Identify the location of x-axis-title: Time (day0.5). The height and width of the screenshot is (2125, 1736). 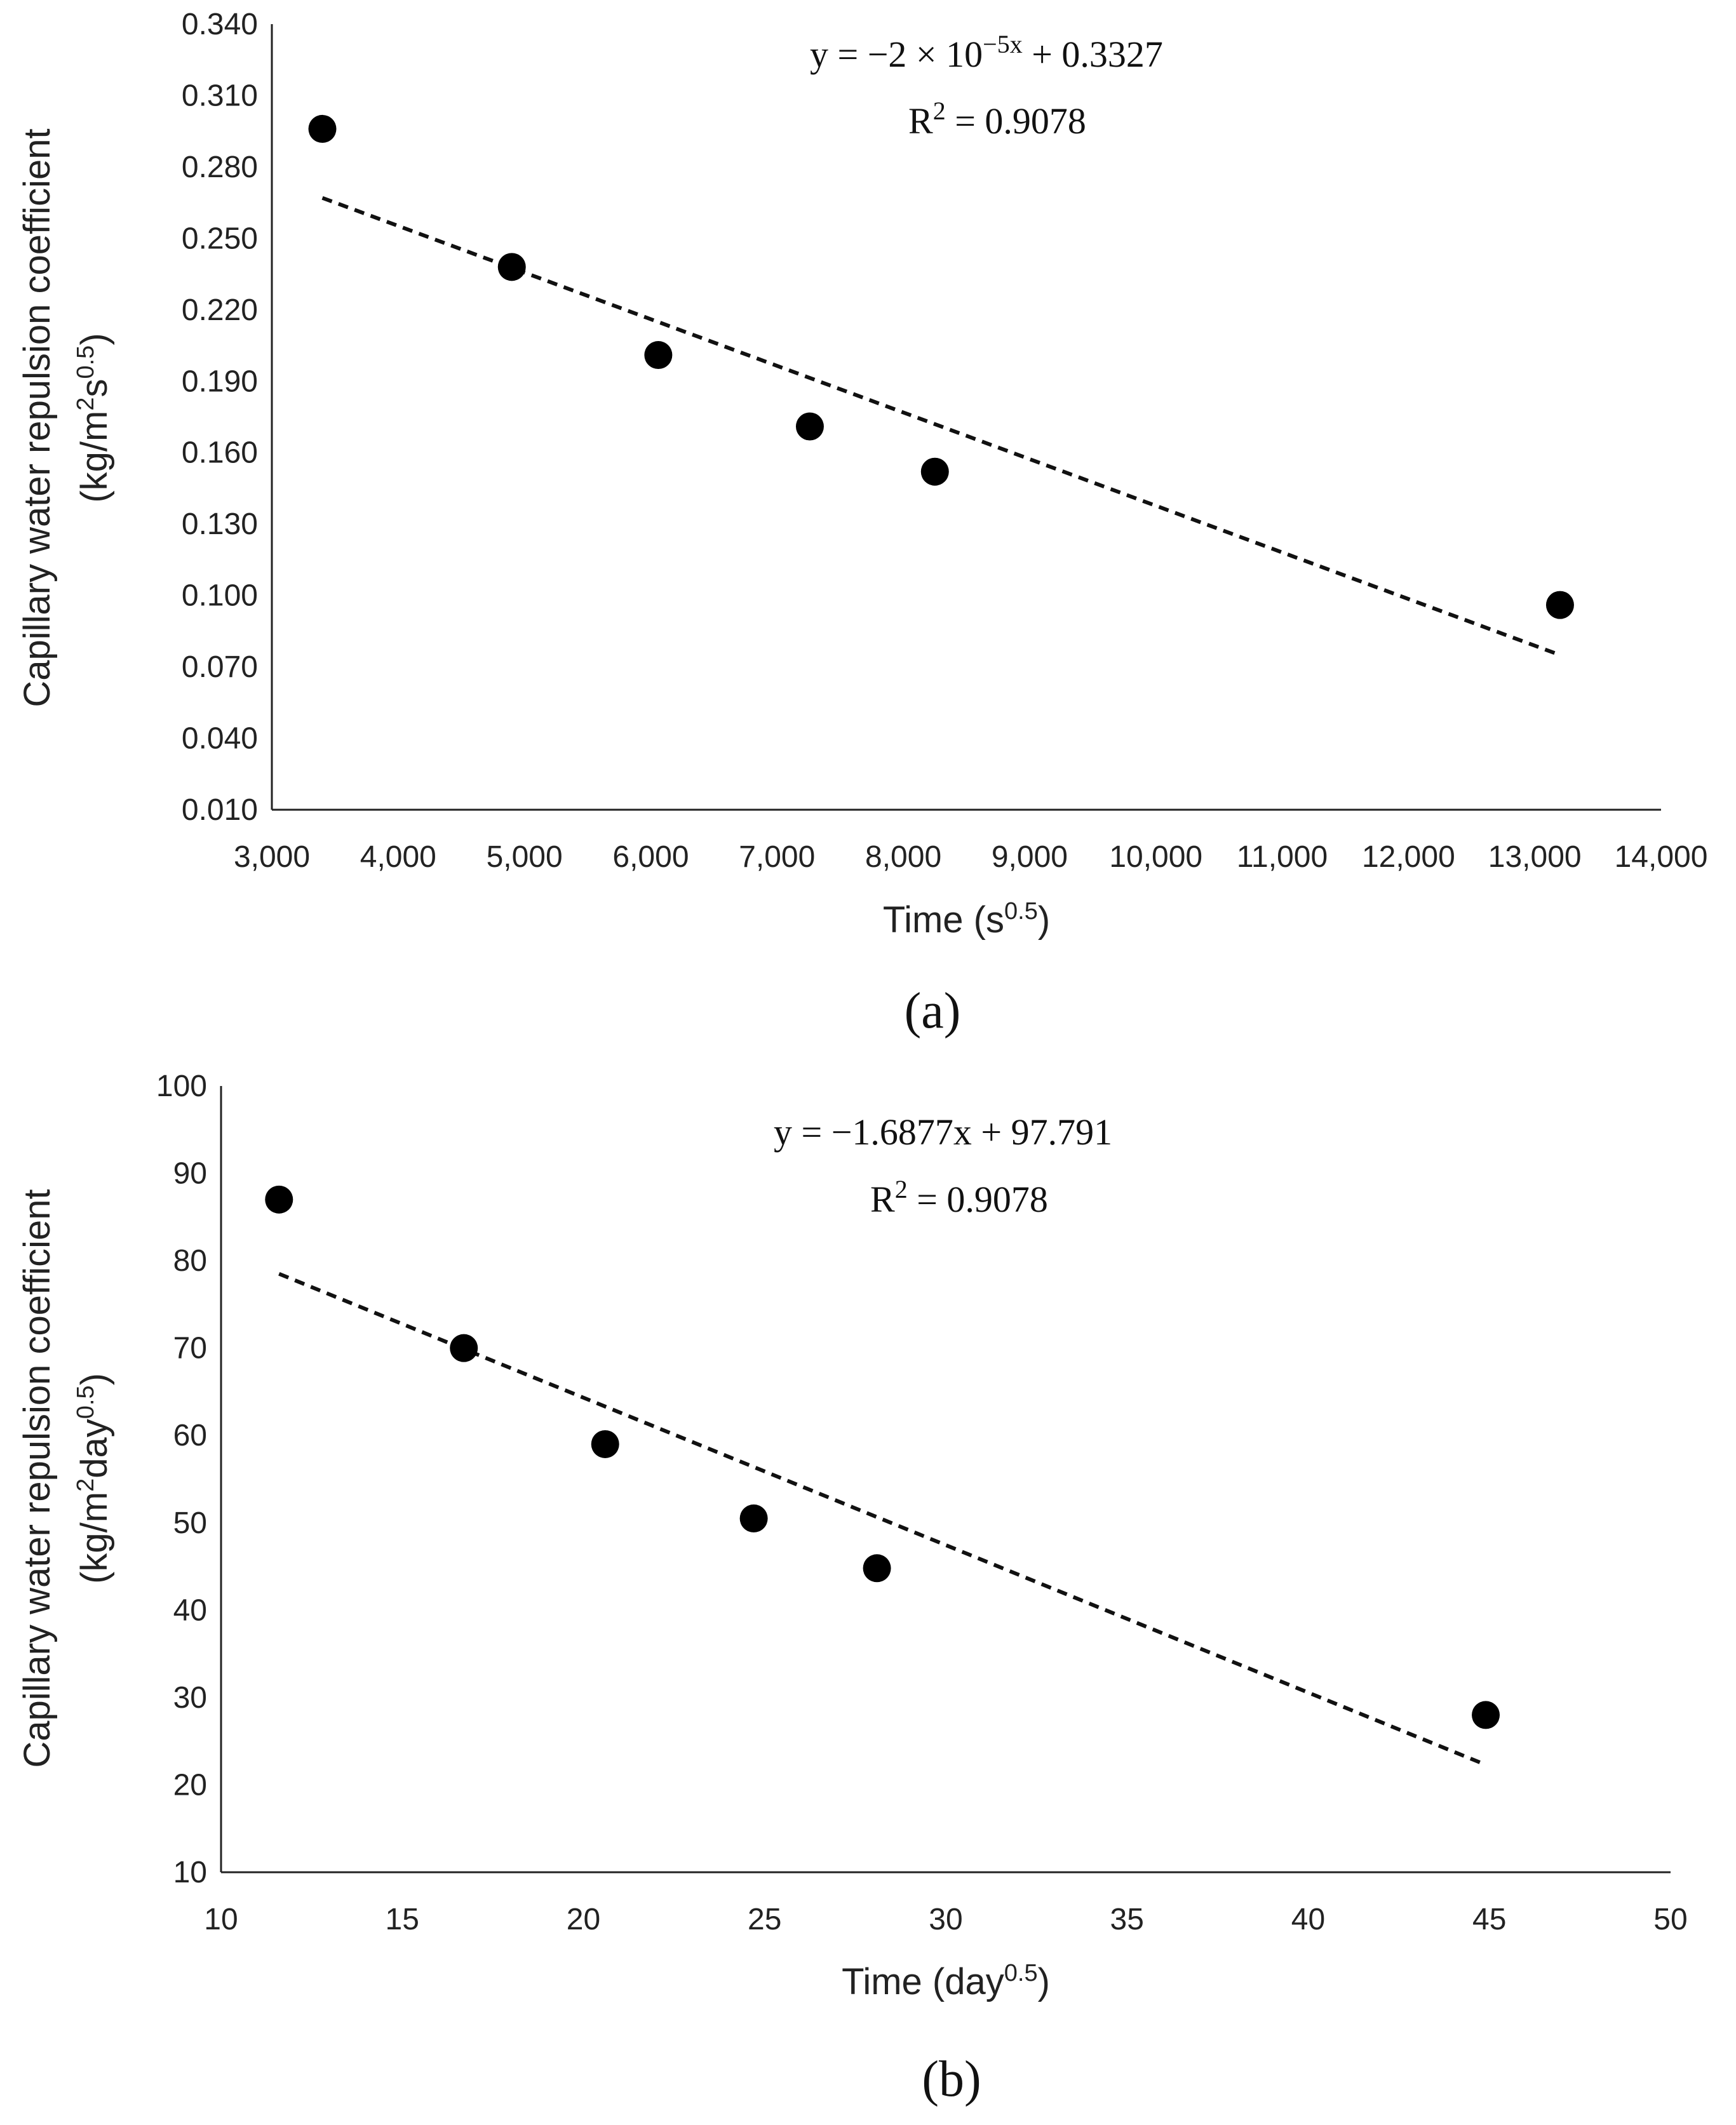
(946, 1981).